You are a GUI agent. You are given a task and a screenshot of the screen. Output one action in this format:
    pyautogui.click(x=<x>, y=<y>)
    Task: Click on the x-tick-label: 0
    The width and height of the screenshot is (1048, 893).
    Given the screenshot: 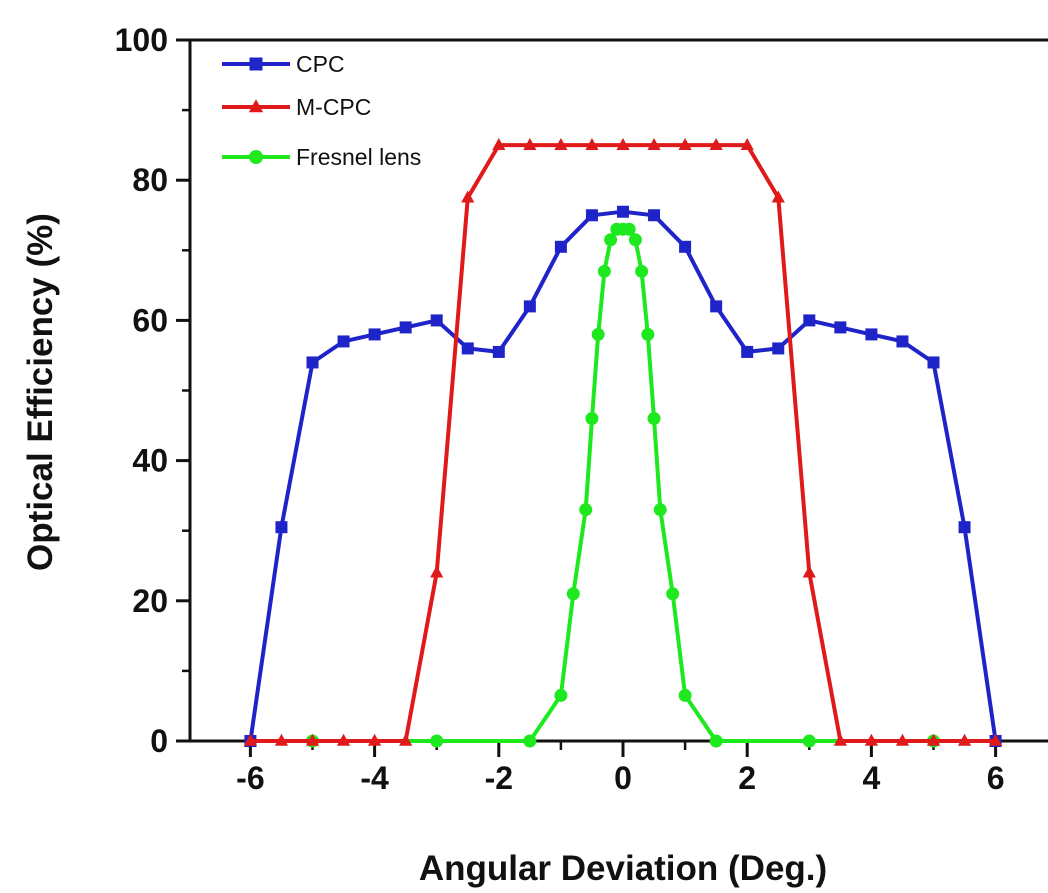 What is the action you would take?
    pyautogui.click(x=623, y=778)
    